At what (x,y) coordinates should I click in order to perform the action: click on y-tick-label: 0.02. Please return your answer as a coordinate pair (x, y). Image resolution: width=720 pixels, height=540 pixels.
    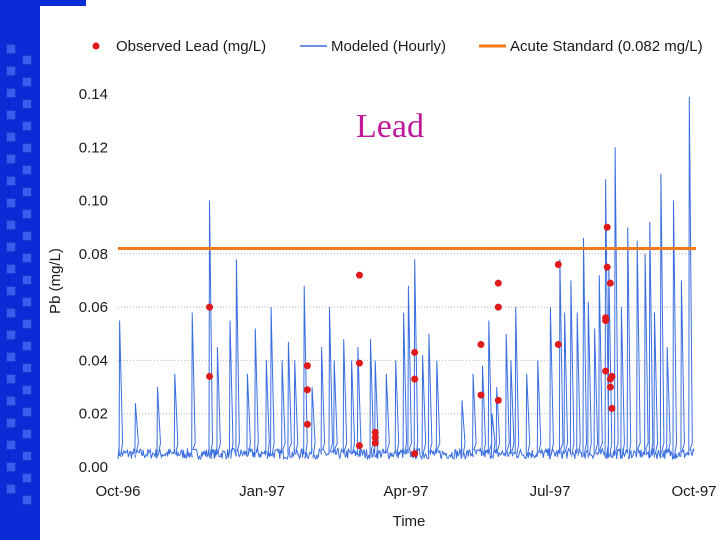
    Looking at the image, I should click on (93, 414).